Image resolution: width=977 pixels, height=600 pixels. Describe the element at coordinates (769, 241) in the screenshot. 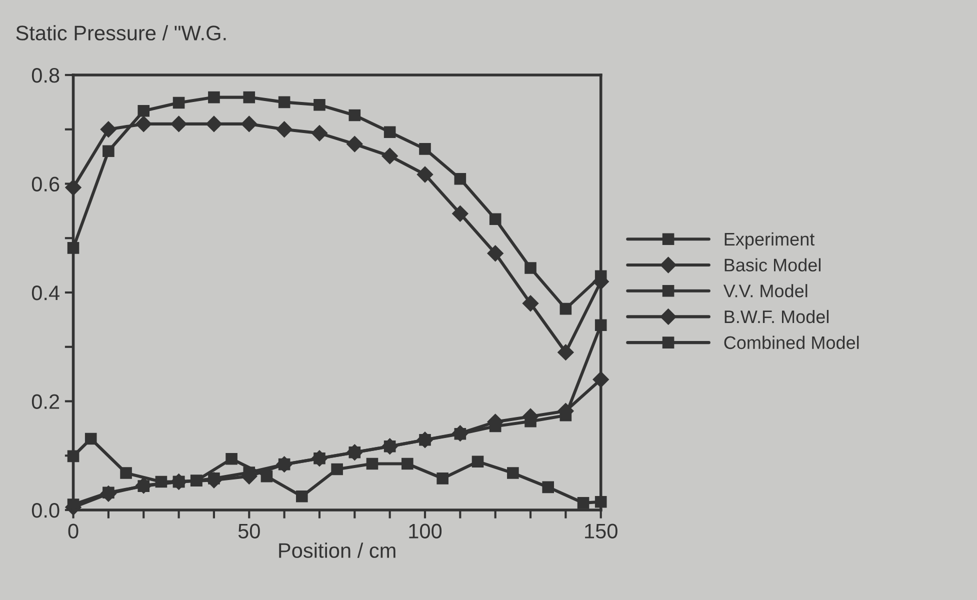

I see `legend-label: Experiment` at that location.